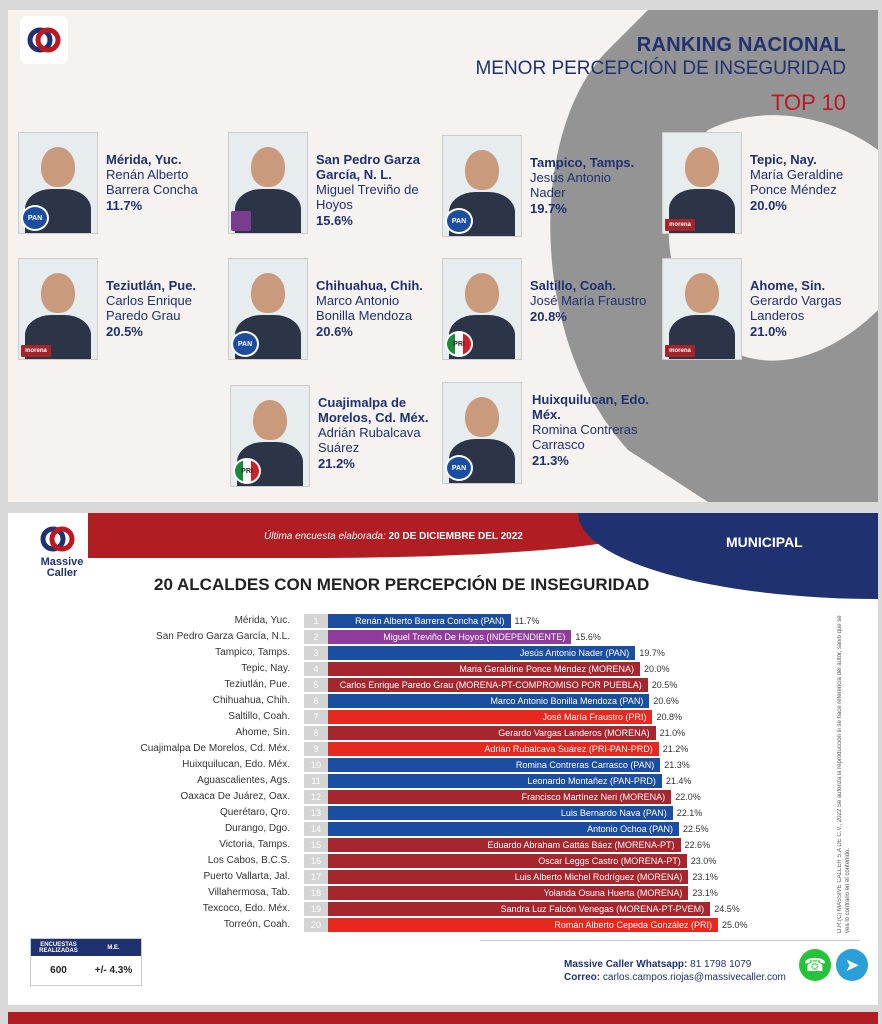  I want to click on chart-category-label: Saltillo, Coah., so click(259, 716).